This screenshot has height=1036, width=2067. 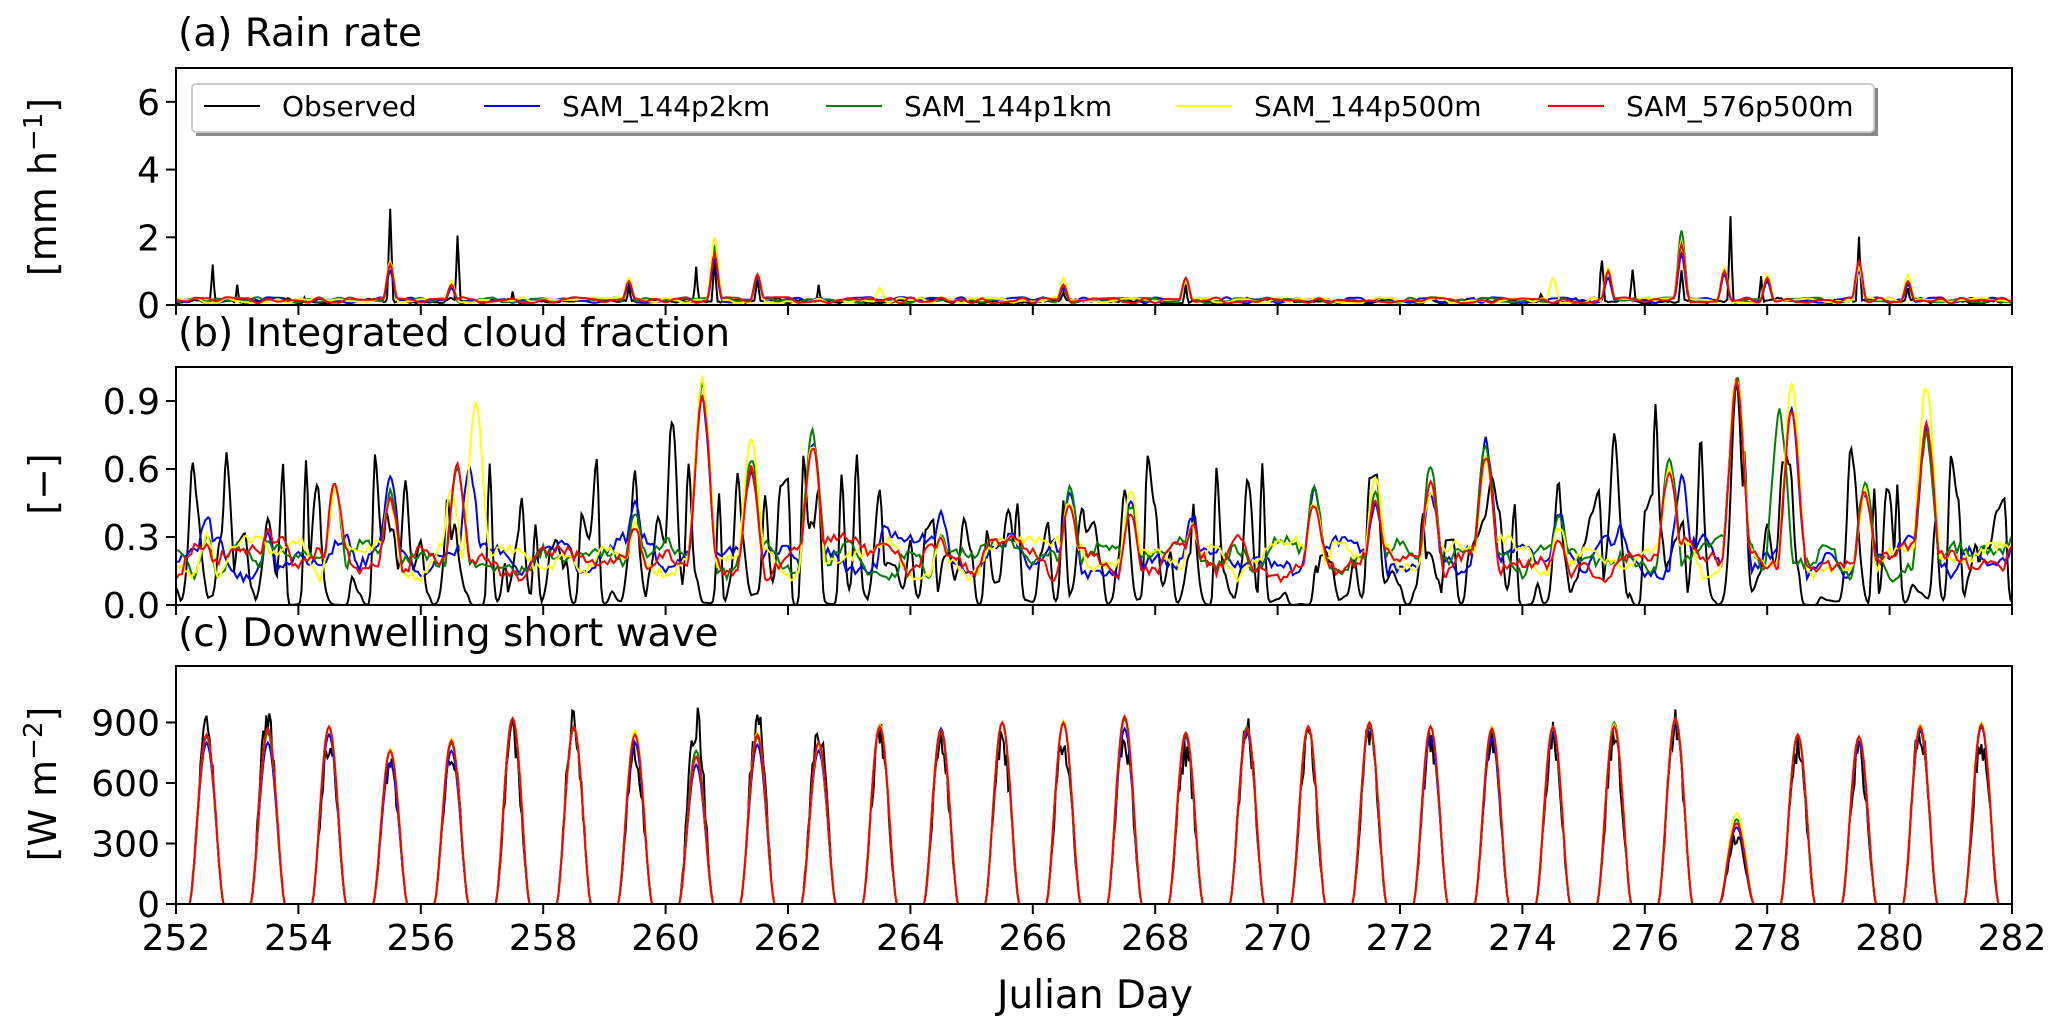 What do you see at coordinates (1644, 938) in the screenshot?
I see `x-tick-label: 276` at bounding box center [1644, 938].